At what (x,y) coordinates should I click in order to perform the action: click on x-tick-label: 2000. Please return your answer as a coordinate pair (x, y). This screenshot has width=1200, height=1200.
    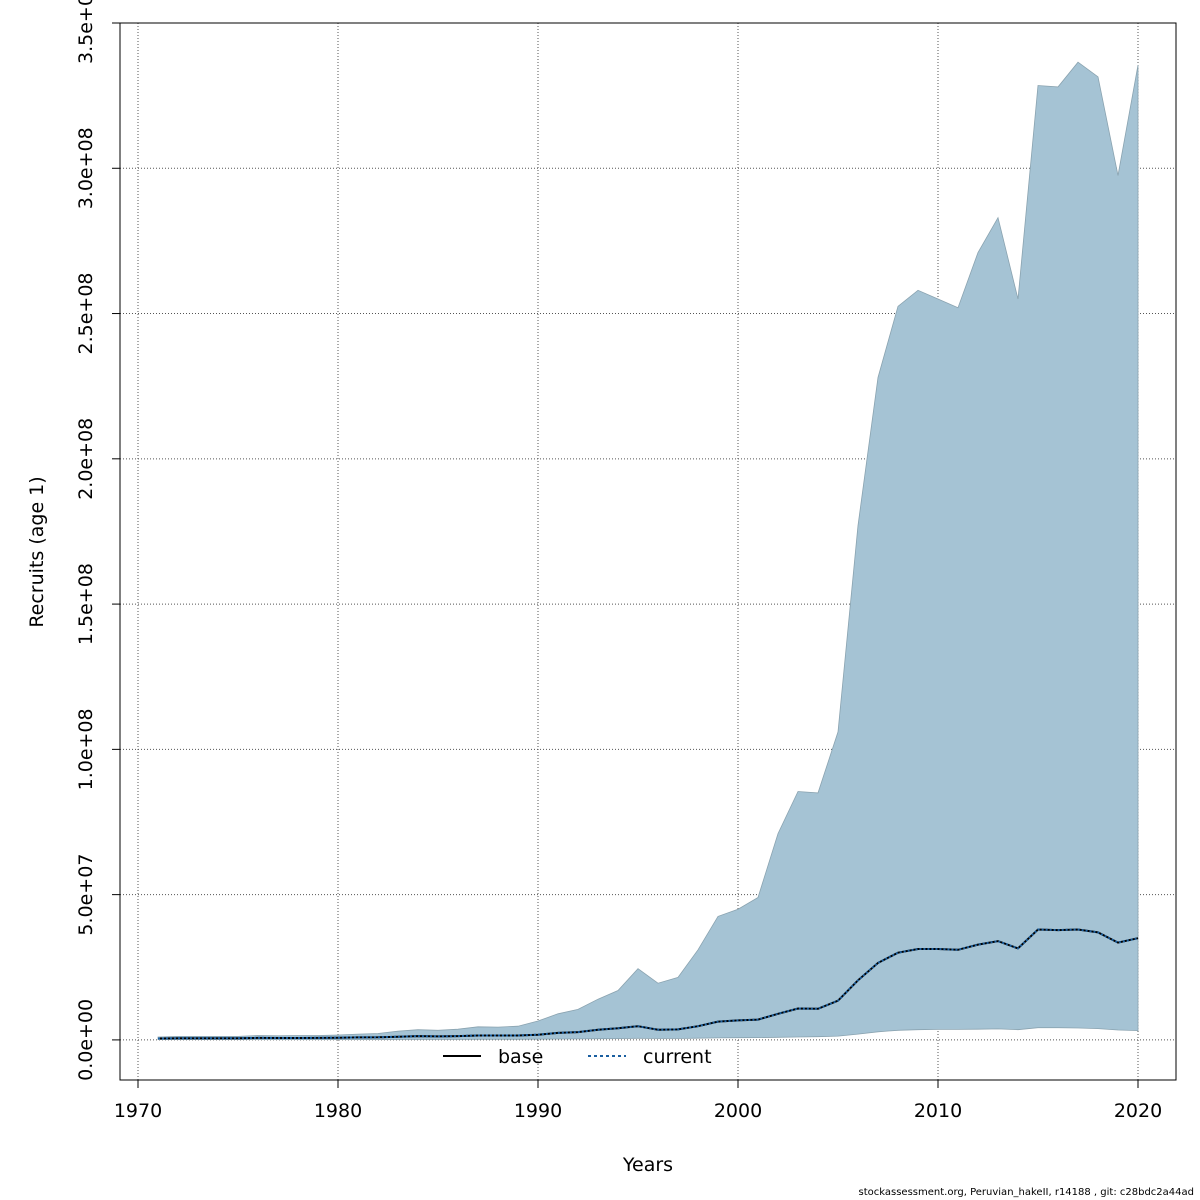
    Looking at the image, I should click on (738, 1111).